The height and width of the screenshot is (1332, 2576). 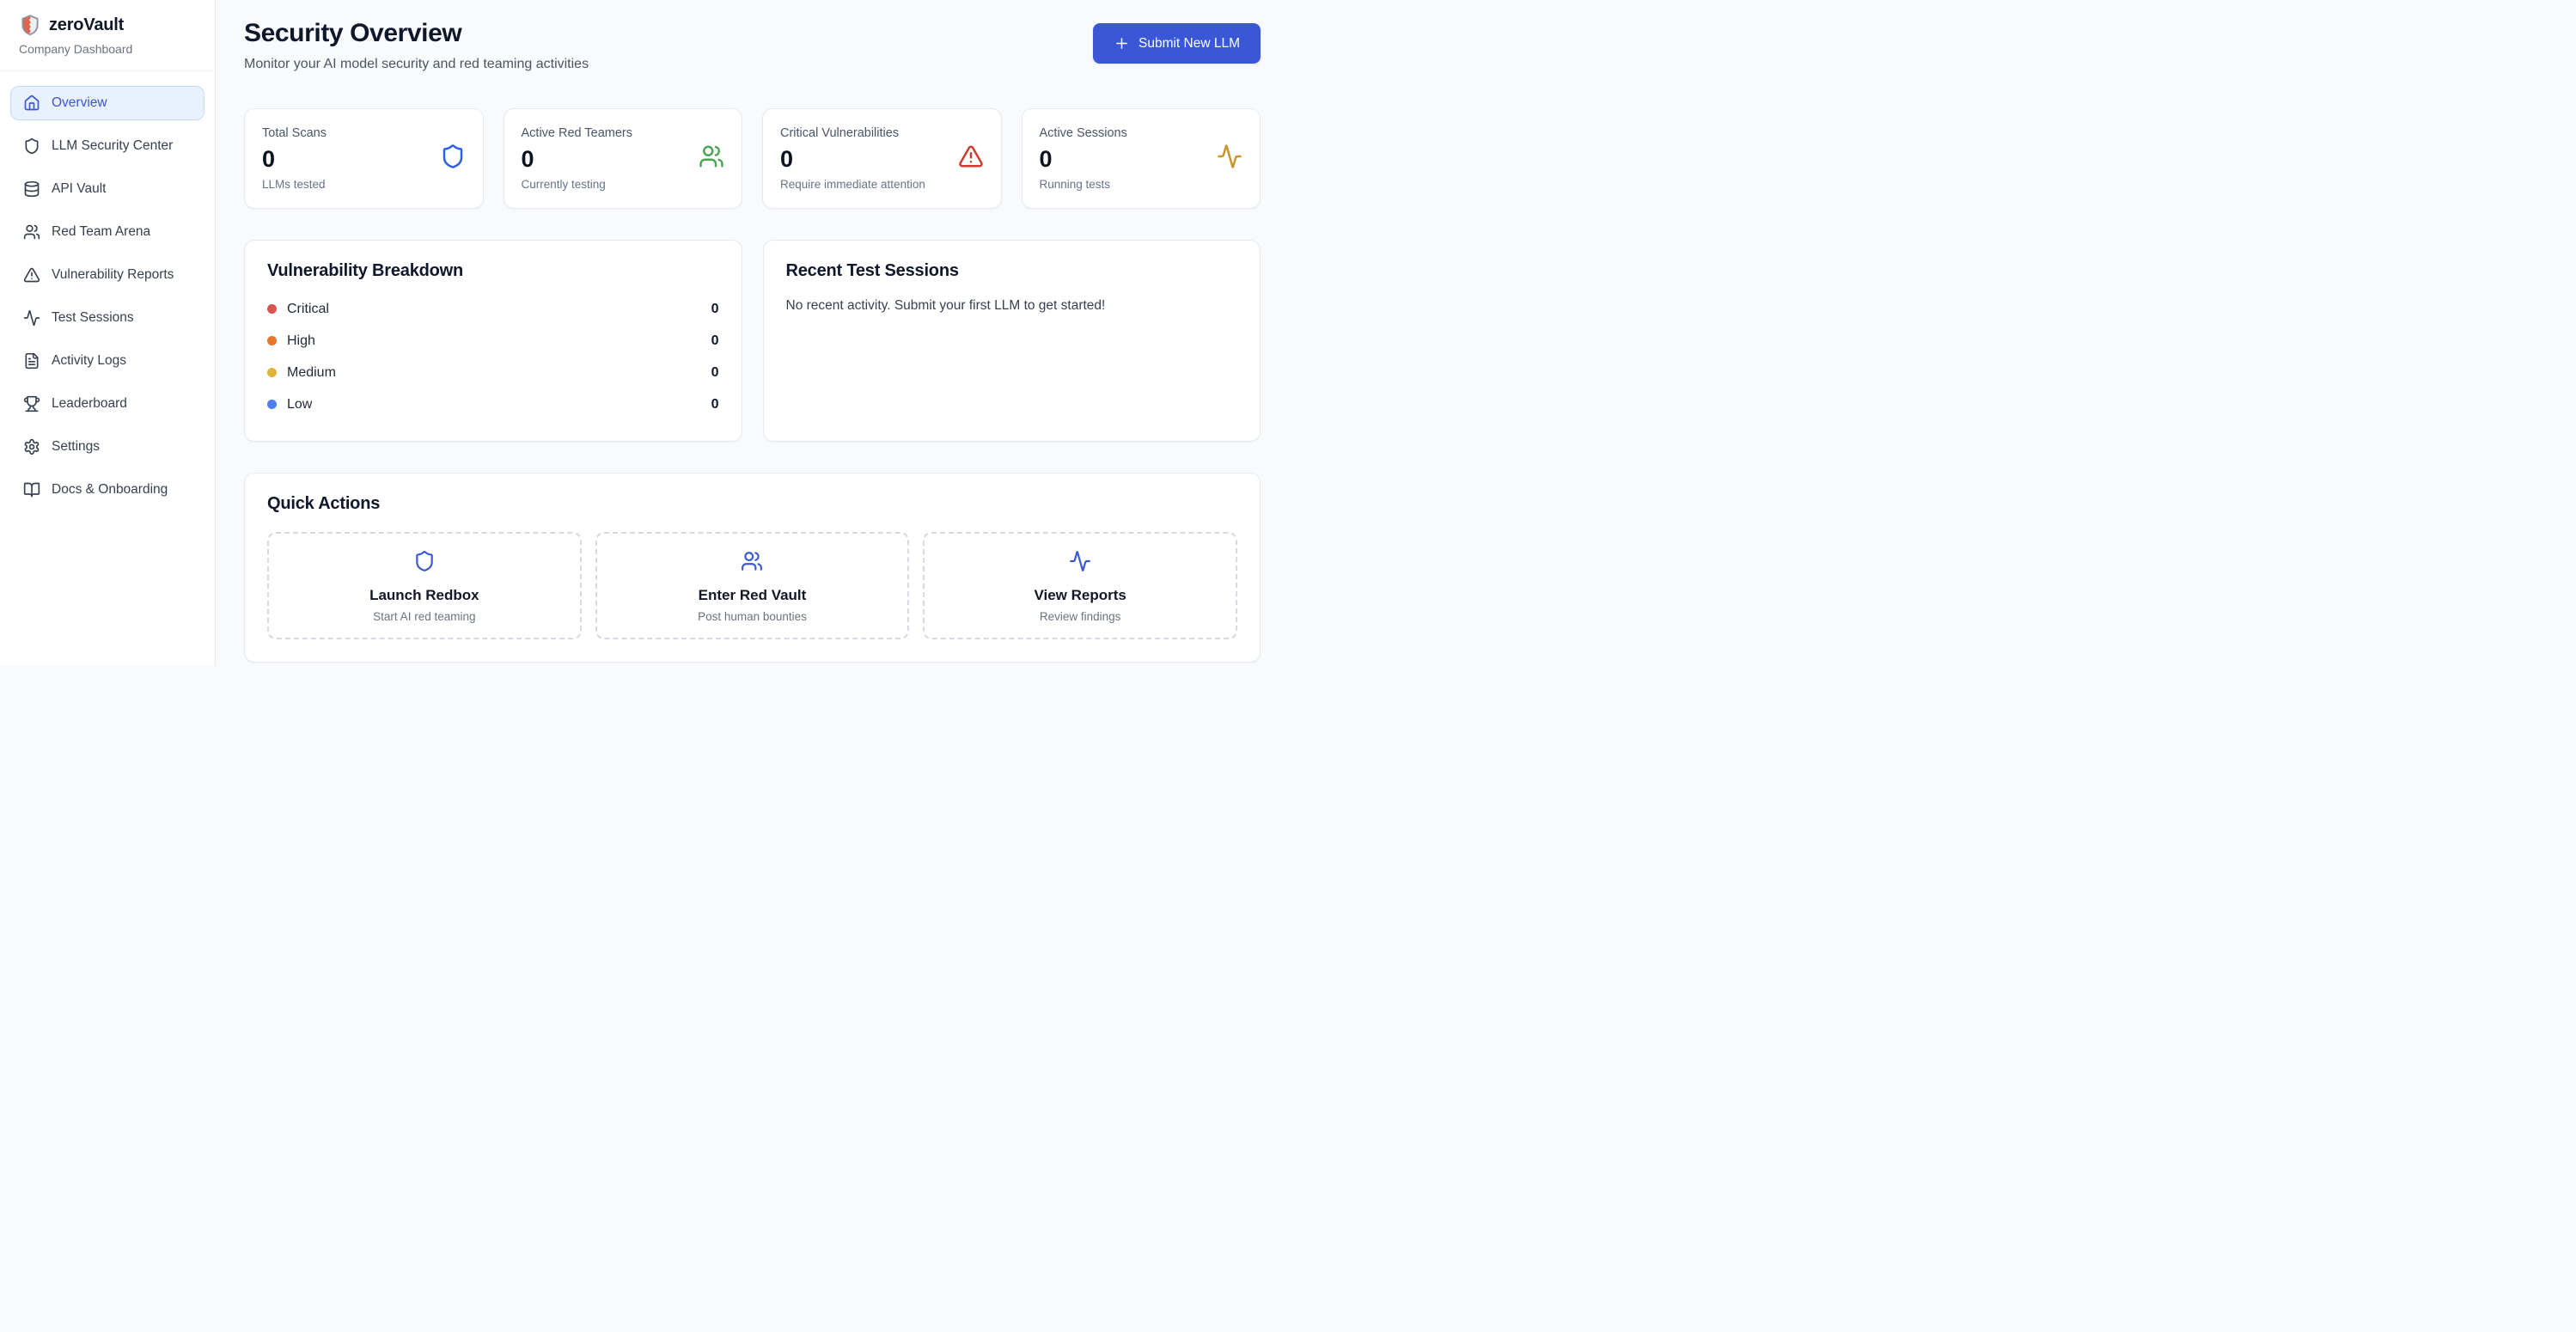 What do you see at coordinates (424, 585) in the screenshot?
I see `quick-action-launch-redbox: Launch Redbox Start AI red teaming` at bounding box center [424, 585].